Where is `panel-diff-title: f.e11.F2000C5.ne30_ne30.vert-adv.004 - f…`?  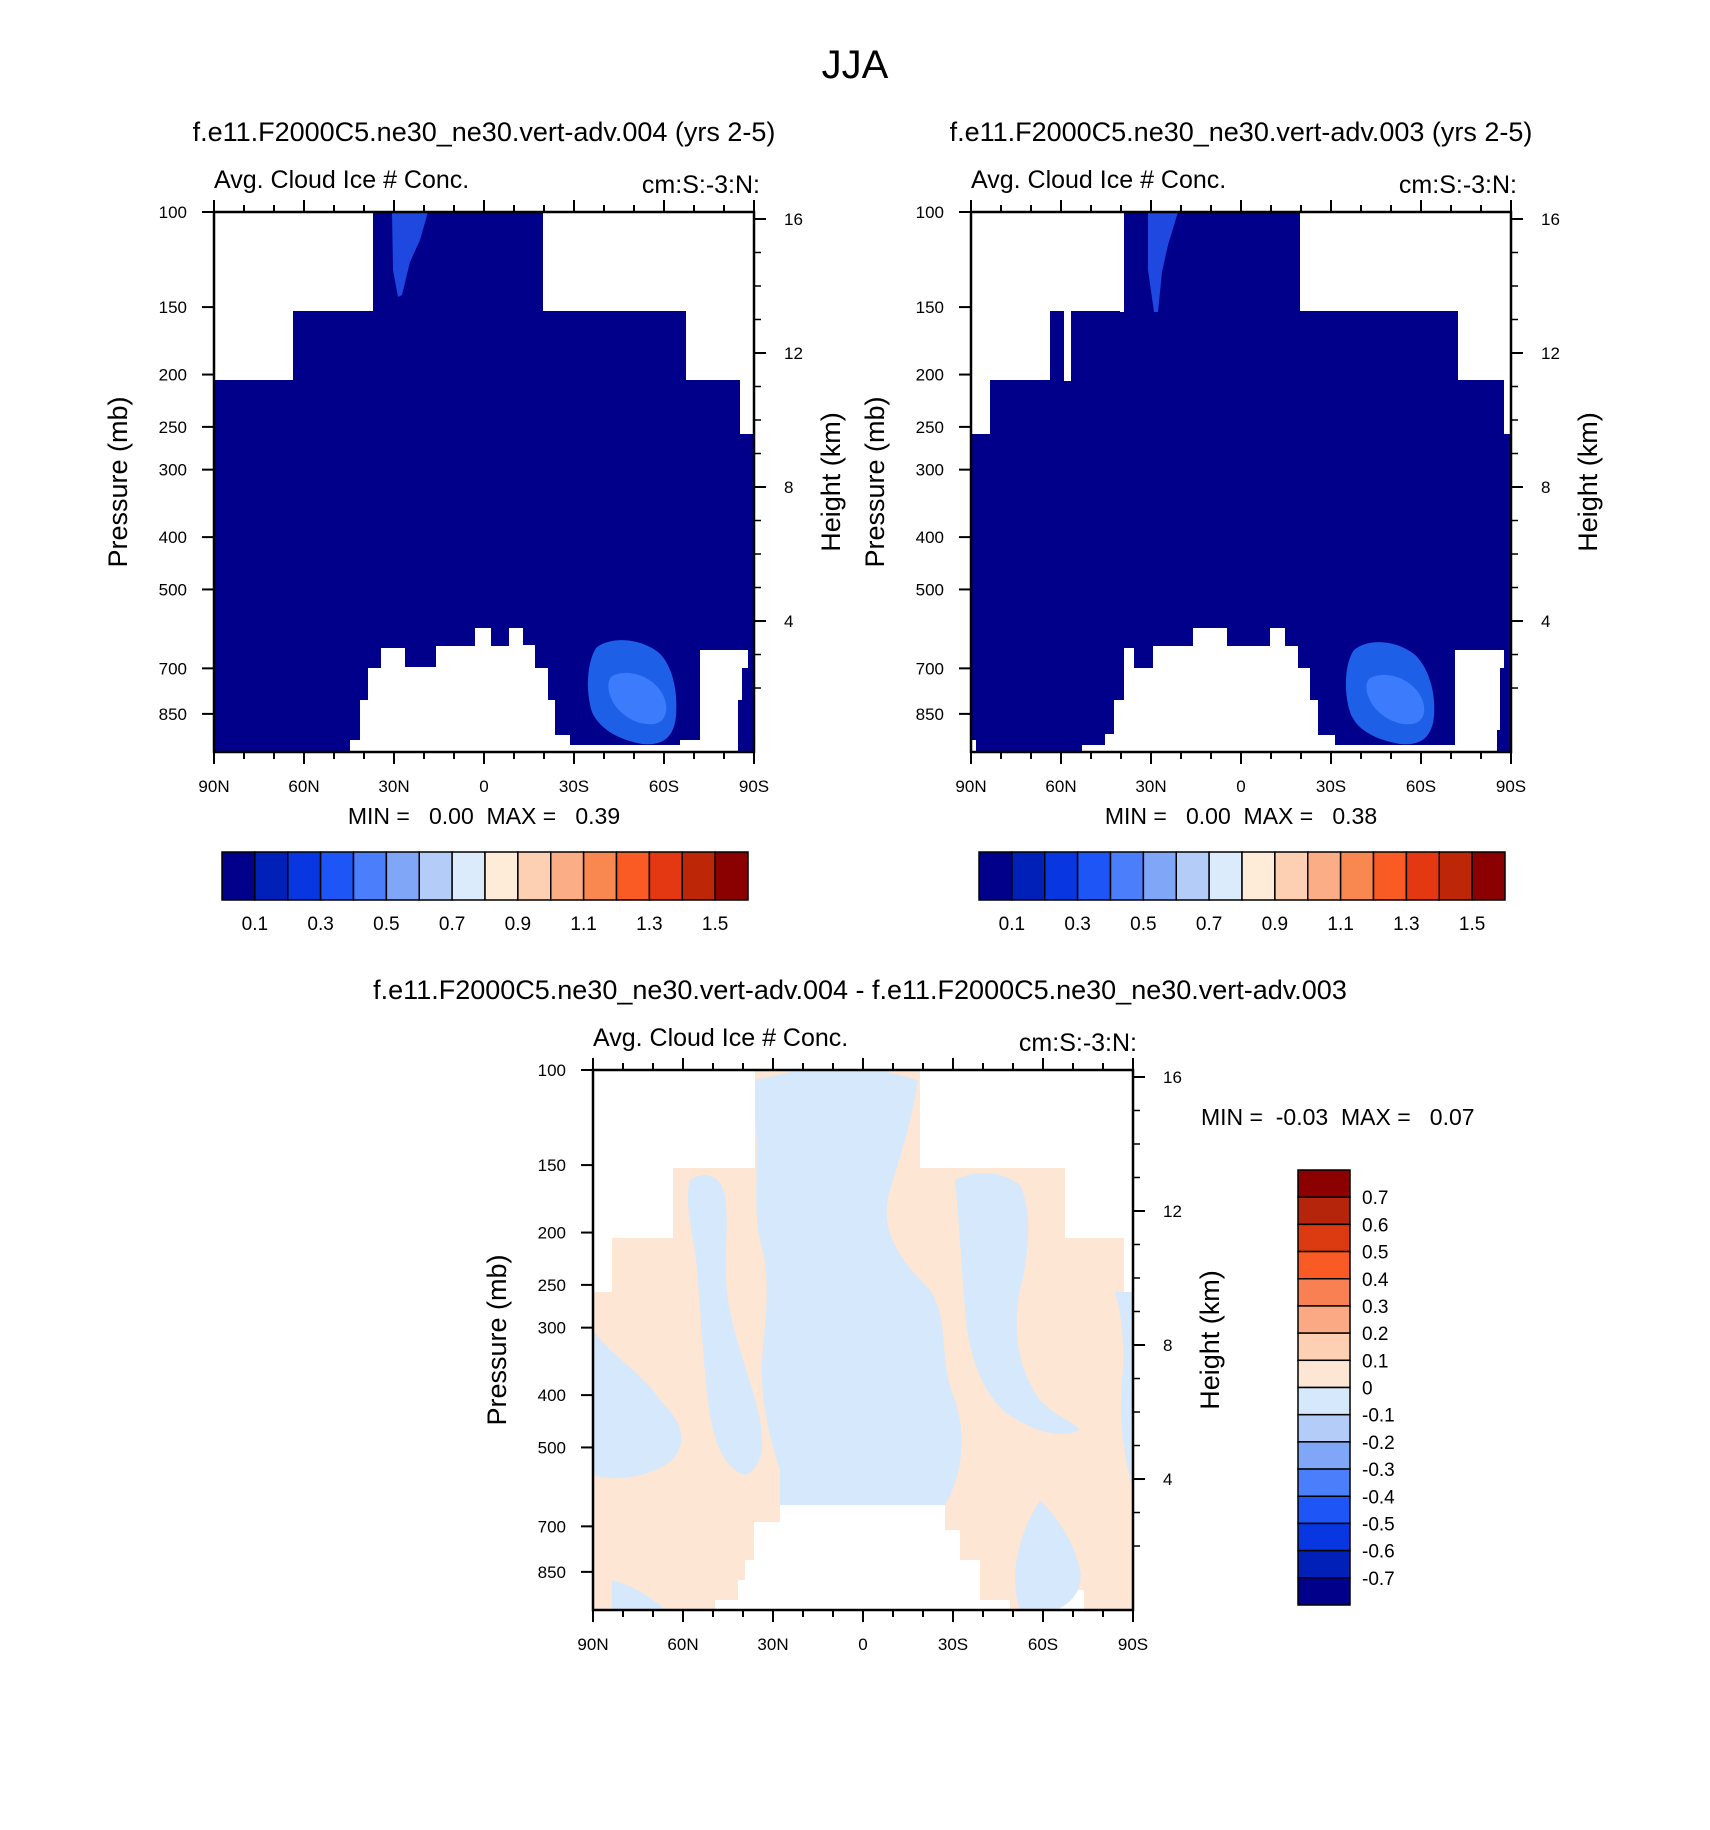 panel-diff-title: f.e11.F2000C5.ne30_ne30.vert-adv.004 - f… is located at coordinates (860, 990).